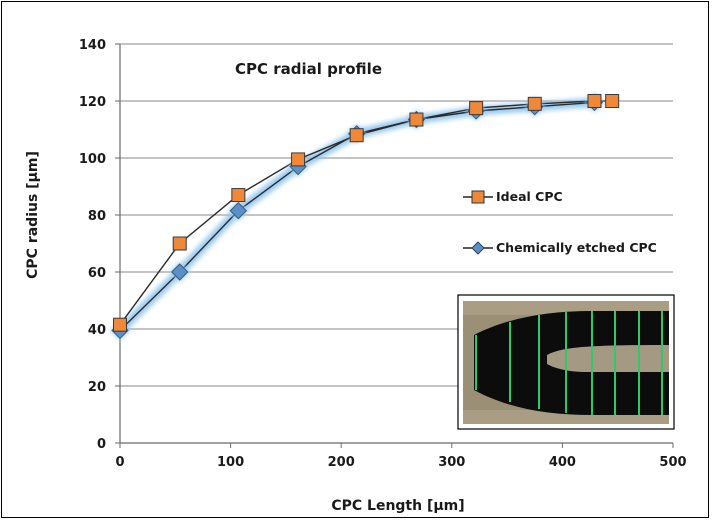 The image size is (712, 521). I want to click on x-tick-labels: 0 100 200 300 400 500, so click(400, 462).